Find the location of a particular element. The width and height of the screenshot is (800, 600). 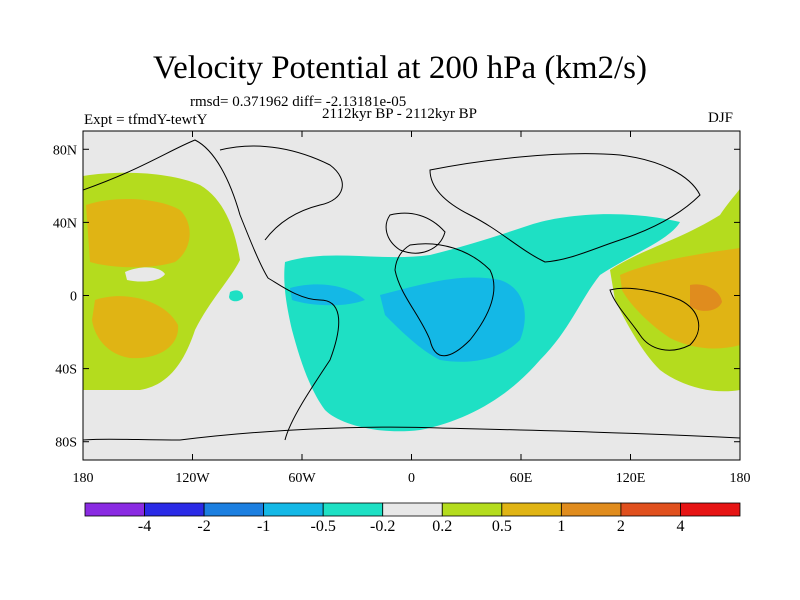

region-pacific-west-mid is located at coordinates (138, 278).